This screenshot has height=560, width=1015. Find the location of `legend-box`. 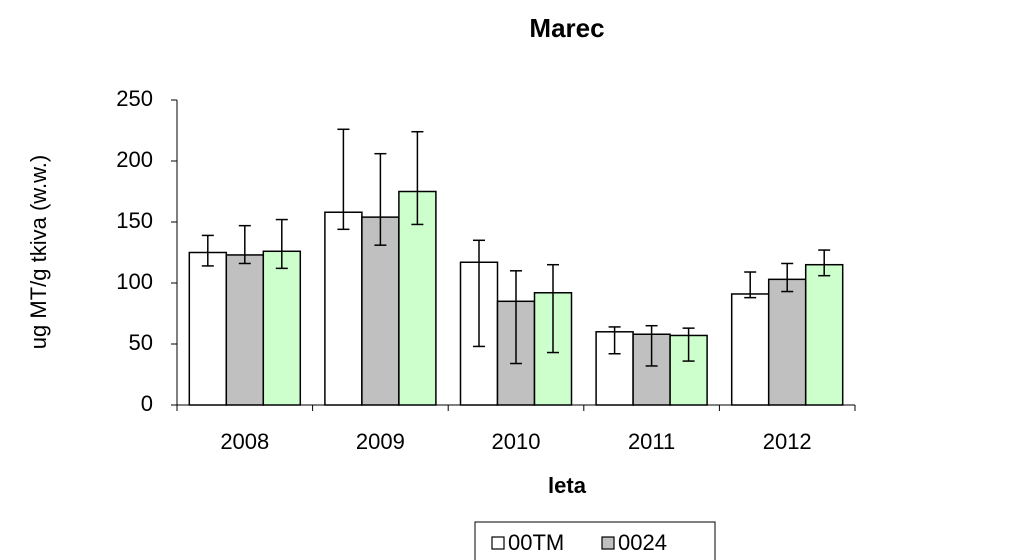

legend-box is located at coordinates (595, 540).